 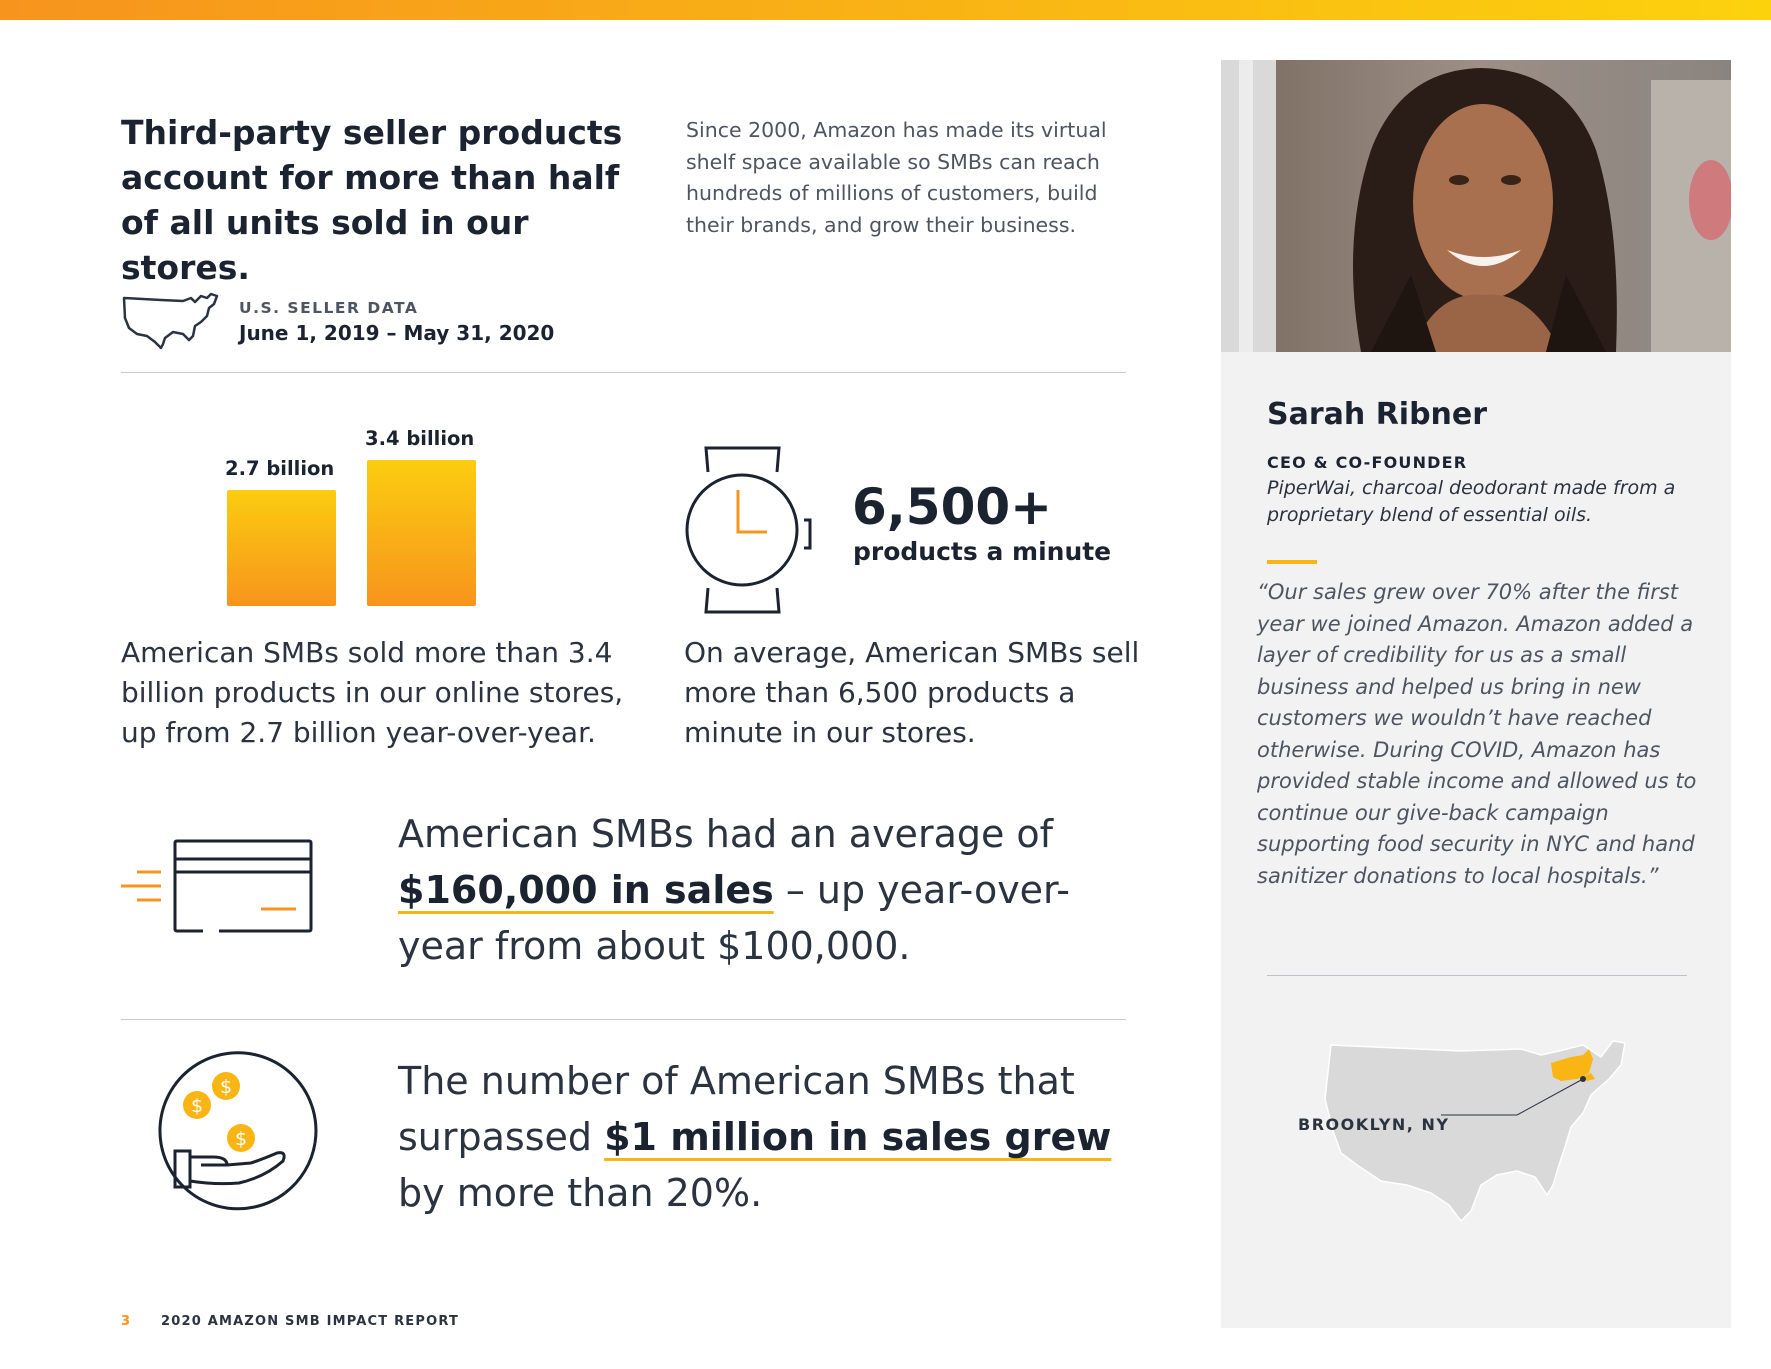 What do you see at coordinates (397, 333) in the screenshot?
I see `seller-data-dates: June 1, 2019 – May 31, 2020` at bounding box center [397, 333].